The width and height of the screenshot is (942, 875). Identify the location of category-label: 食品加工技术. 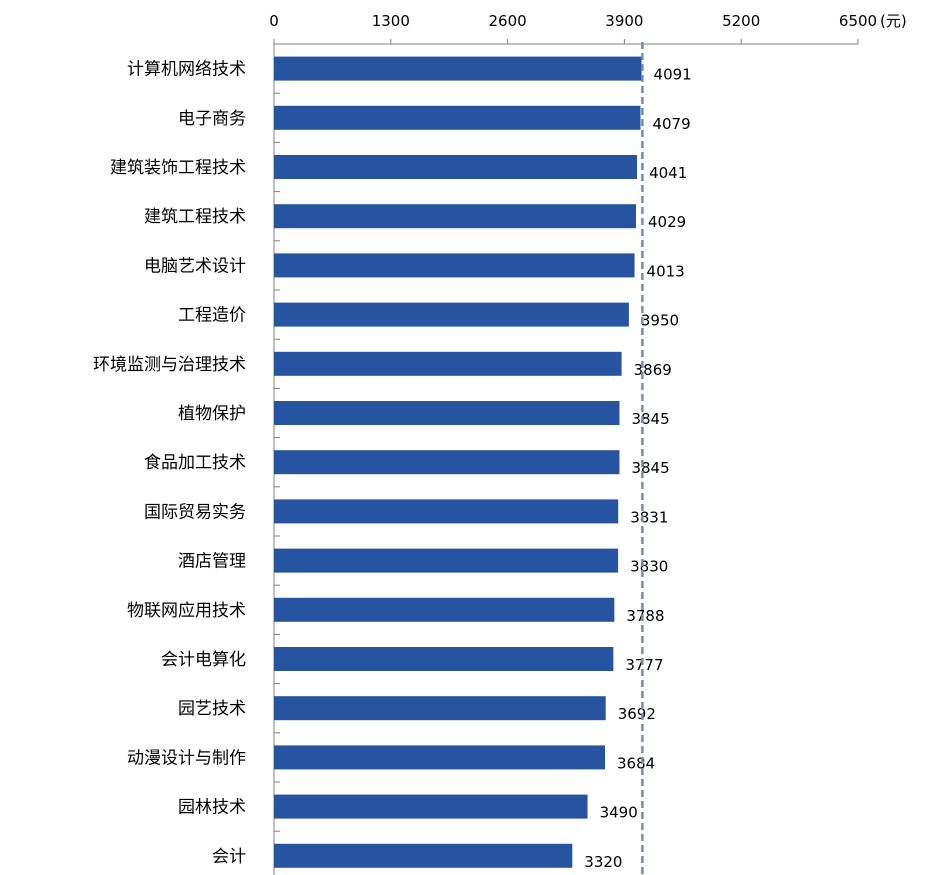
(195, 463).